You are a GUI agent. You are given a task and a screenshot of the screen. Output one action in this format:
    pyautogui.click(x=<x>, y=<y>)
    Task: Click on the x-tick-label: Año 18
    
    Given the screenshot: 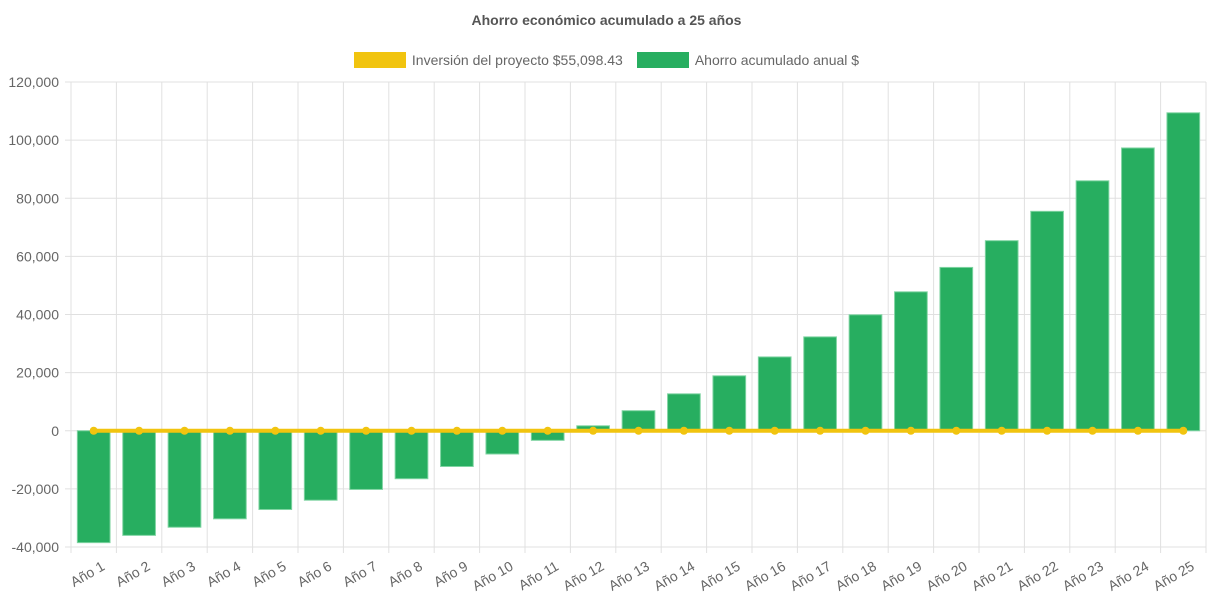 What is the action you would take?
    pyautogui.click(x=856, y=576)
    